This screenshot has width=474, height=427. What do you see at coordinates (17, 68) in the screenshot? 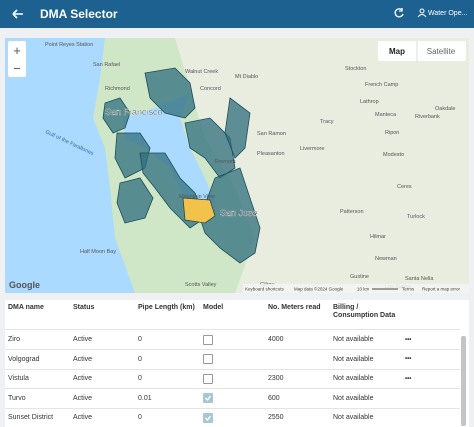
I see `zoom-out: −` at bounding box center [17, 68].